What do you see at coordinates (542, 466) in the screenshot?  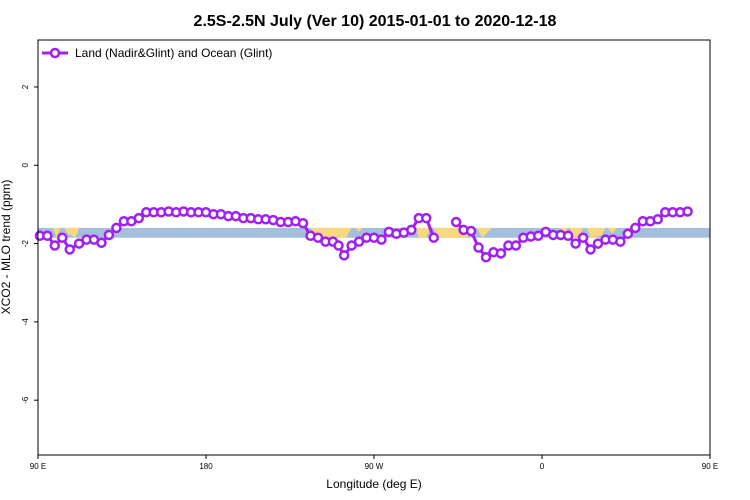 I see `x-tick-label: 0` at bounding box center [542, 466].